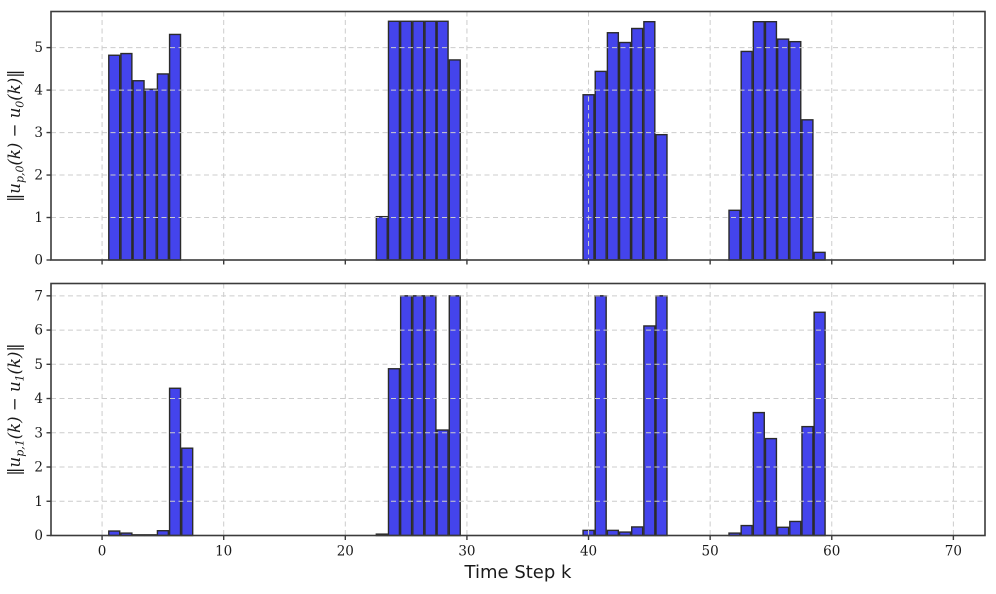 The height and width of the screenshot is (594, 996). I want to click on x-tick-label: 20, so click(345, 552).